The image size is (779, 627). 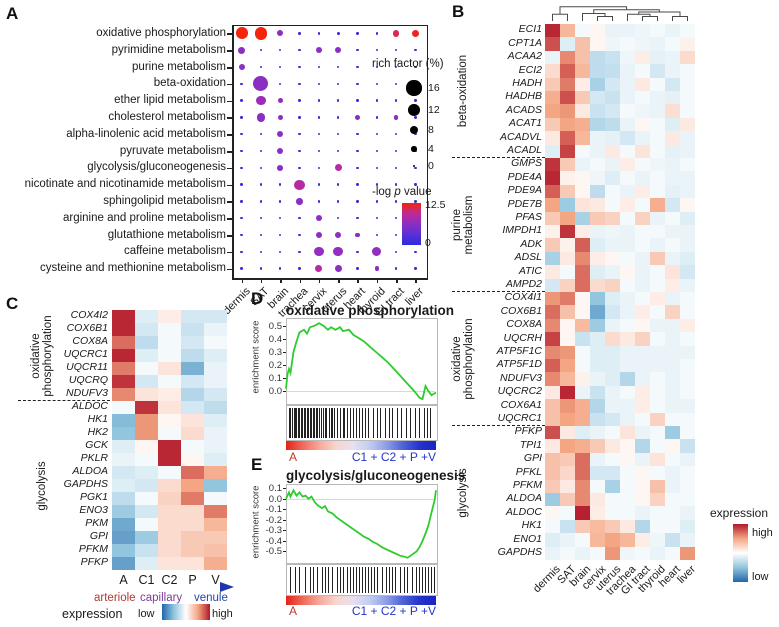 I want to click on pathway-group-label: glycolysis, so click(x=41, y=485).